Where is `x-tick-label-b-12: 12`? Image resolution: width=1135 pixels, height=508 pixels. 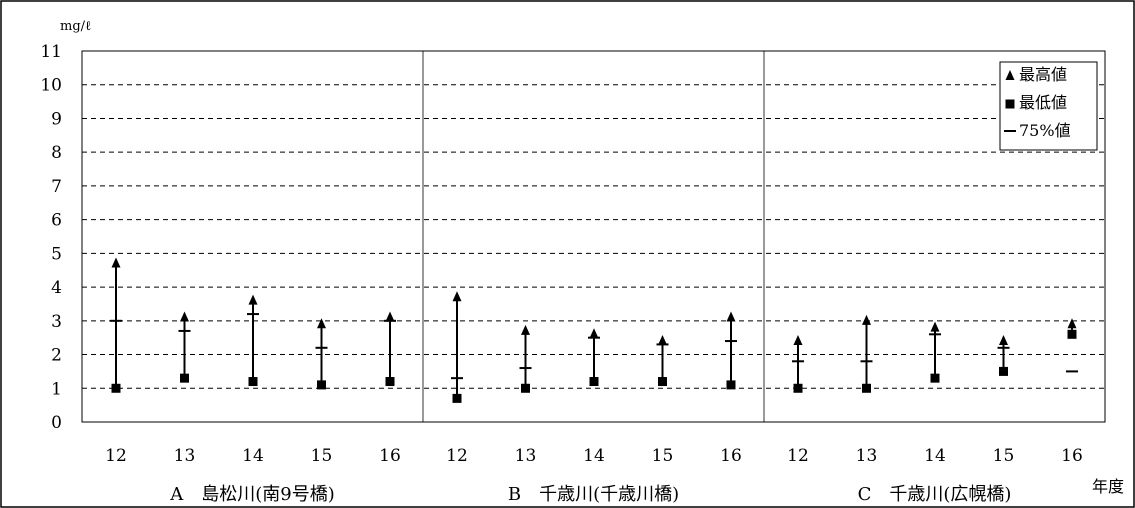 x-tick-label-b-12: 12 is located at coordinates (457, 456).